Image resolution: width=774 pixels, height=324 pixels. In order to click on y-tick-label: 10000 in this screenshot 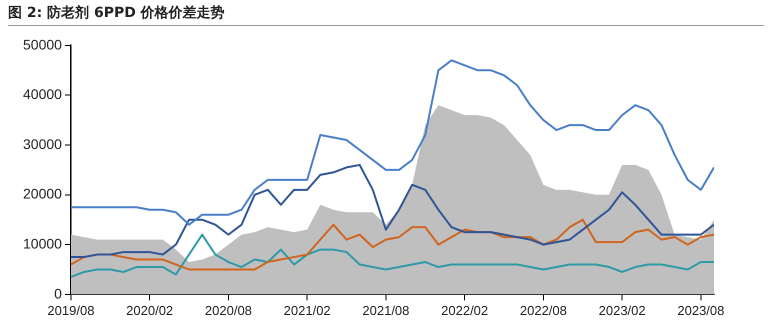, I will do `click(42, 243)`.